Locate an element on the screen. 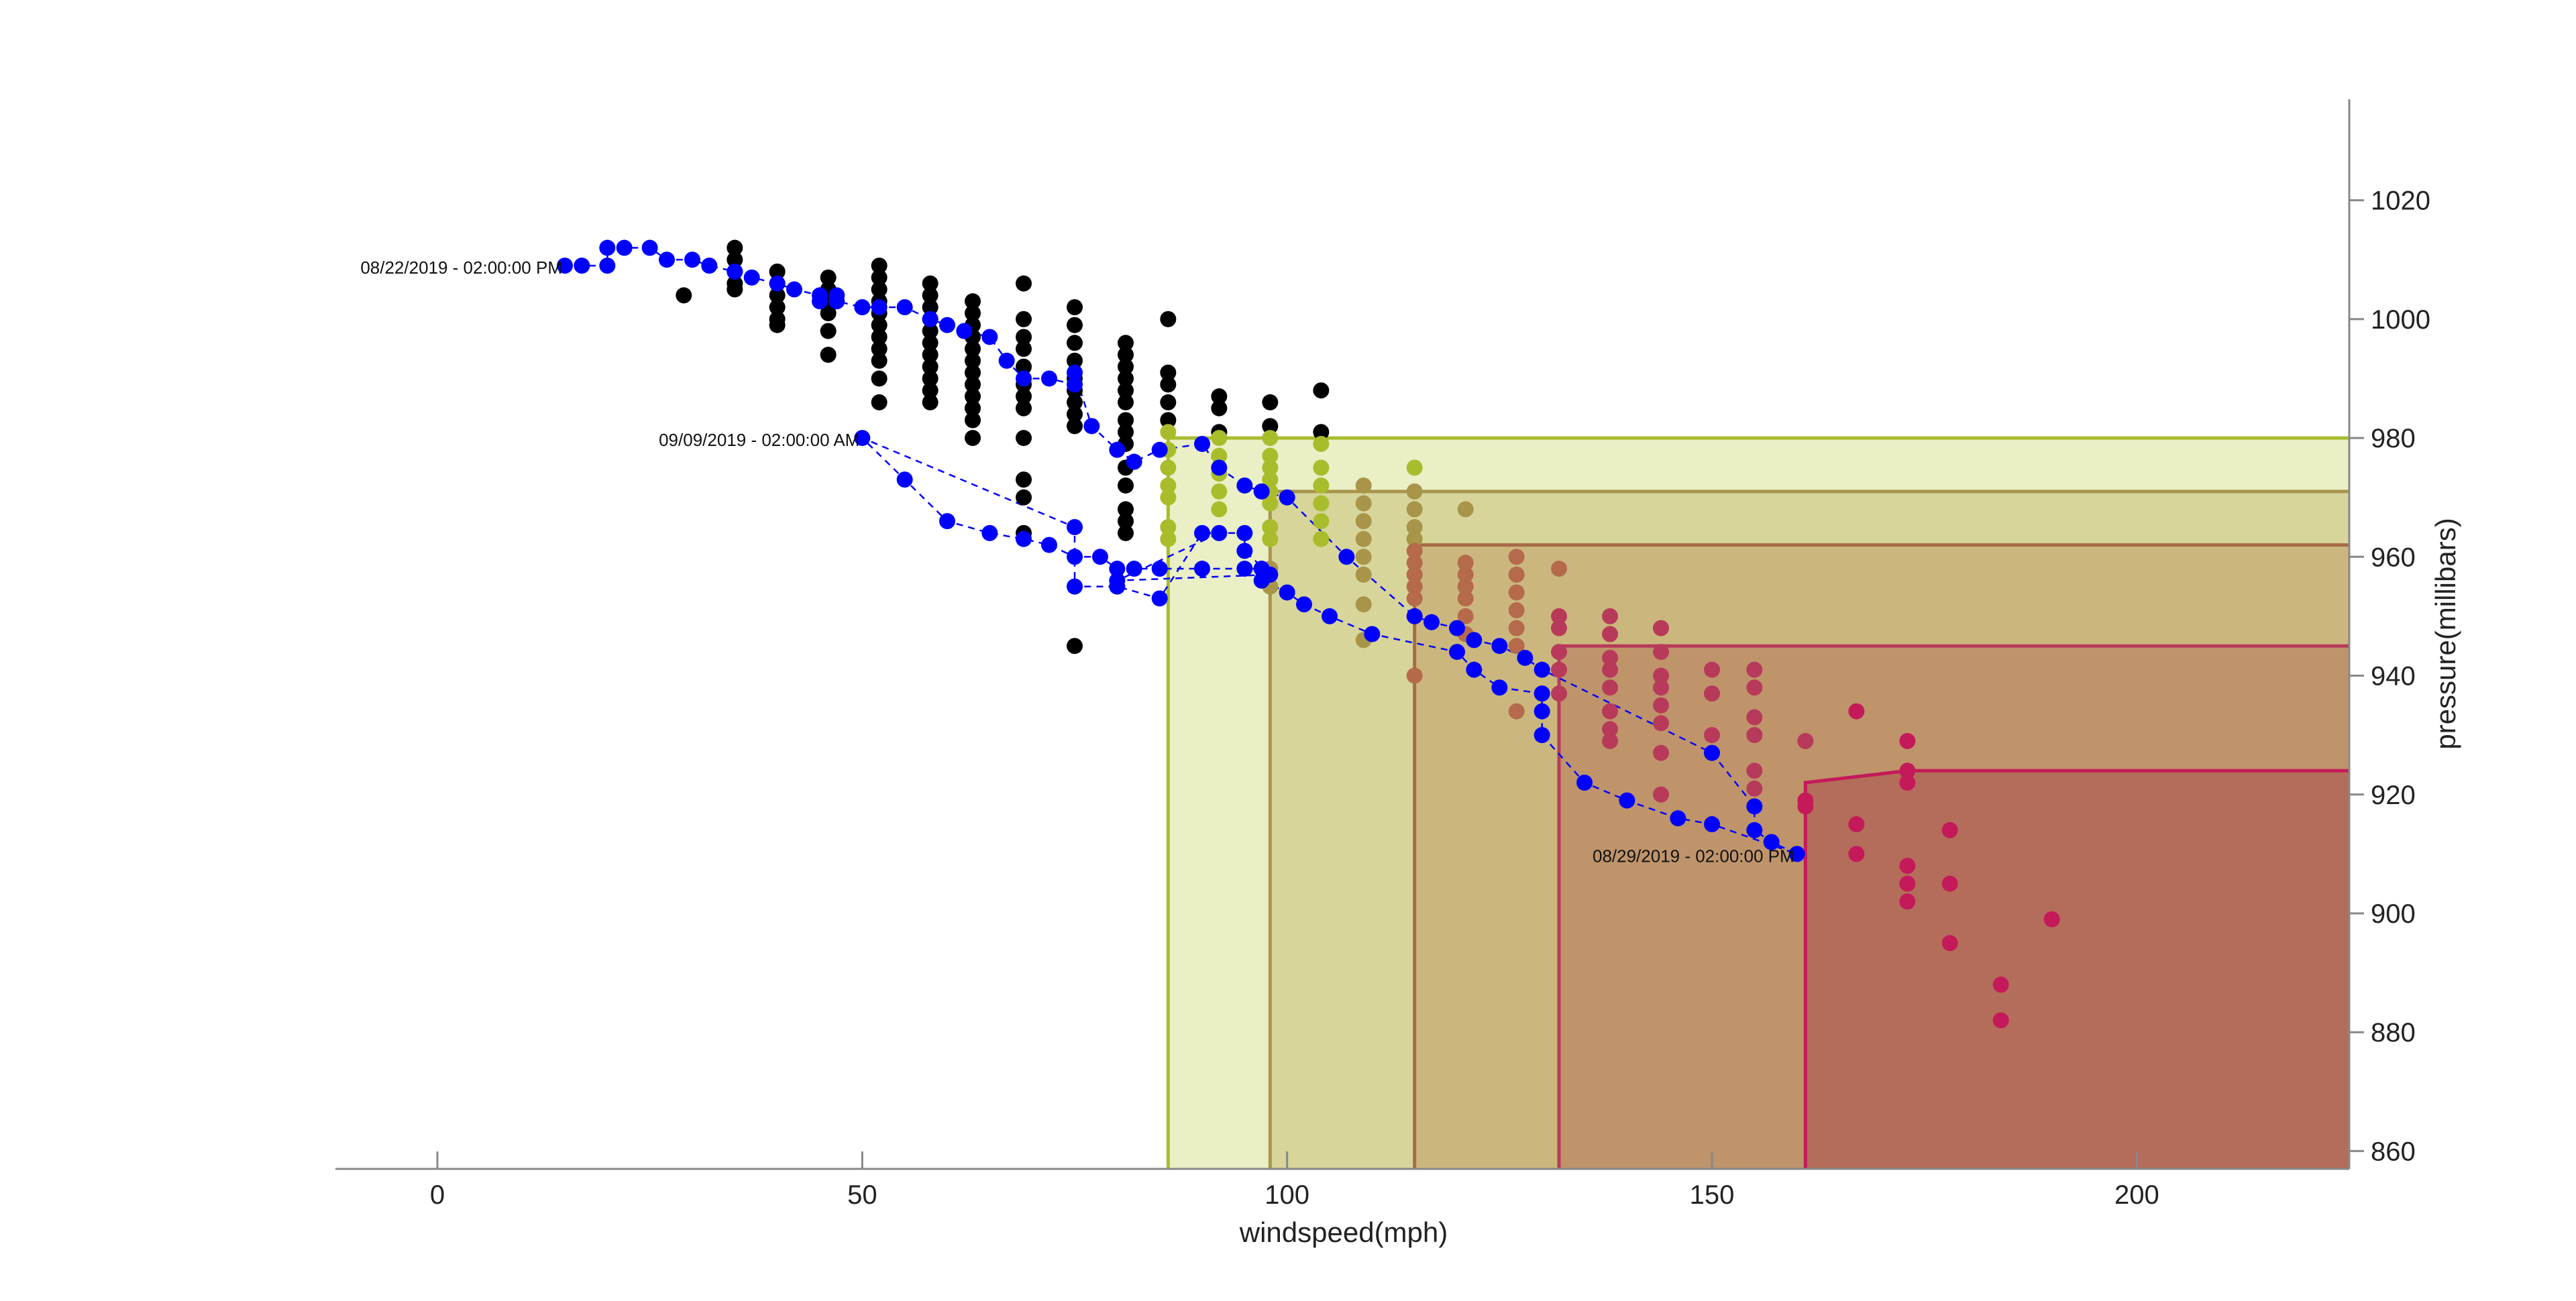 The image size is (2576, 1301). region-border is located at coordinates (2076, 969).